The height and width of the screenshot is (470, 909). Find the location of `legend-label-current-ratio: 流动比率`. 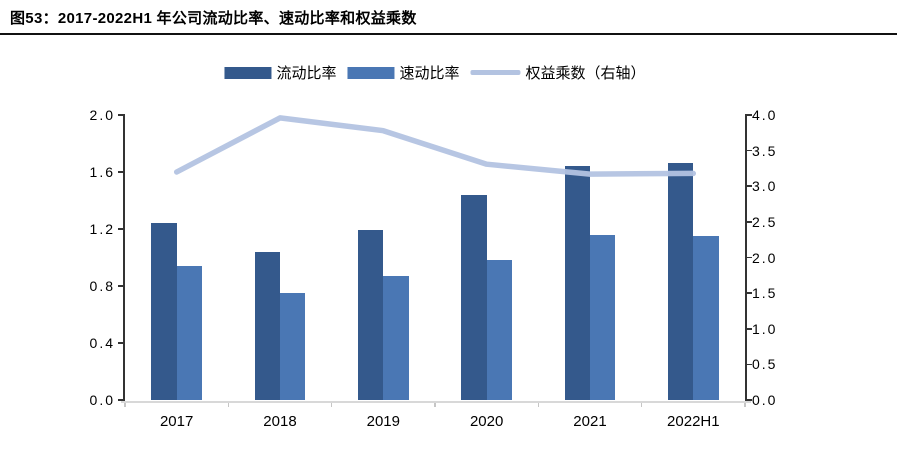

legend-label-current-ratio: 流动比率 is located at coordinates (306, 73).